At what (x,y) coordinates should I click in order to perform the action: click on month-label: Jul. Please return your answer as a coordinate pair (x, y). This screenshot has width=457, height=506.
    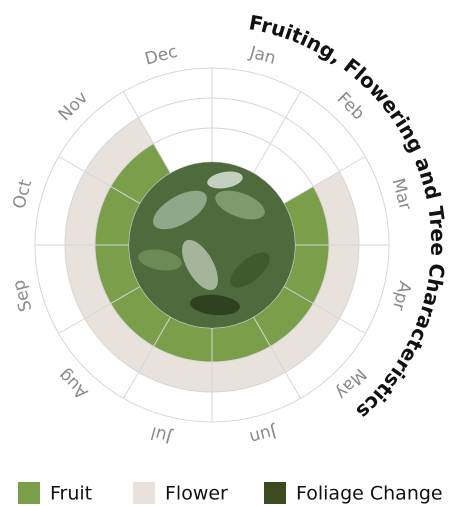
    Looking at the image, I should click on (162, 434).